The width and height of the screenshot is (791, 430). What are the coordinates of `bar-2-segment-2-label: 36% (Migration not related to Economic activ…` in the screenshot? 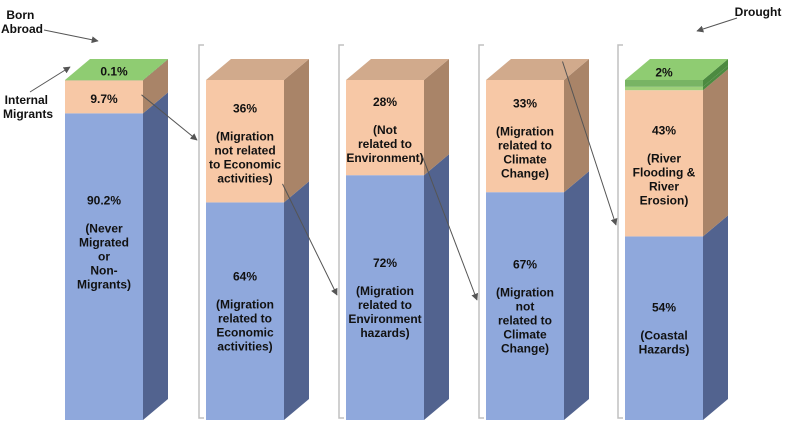 It's located at (245, 143).